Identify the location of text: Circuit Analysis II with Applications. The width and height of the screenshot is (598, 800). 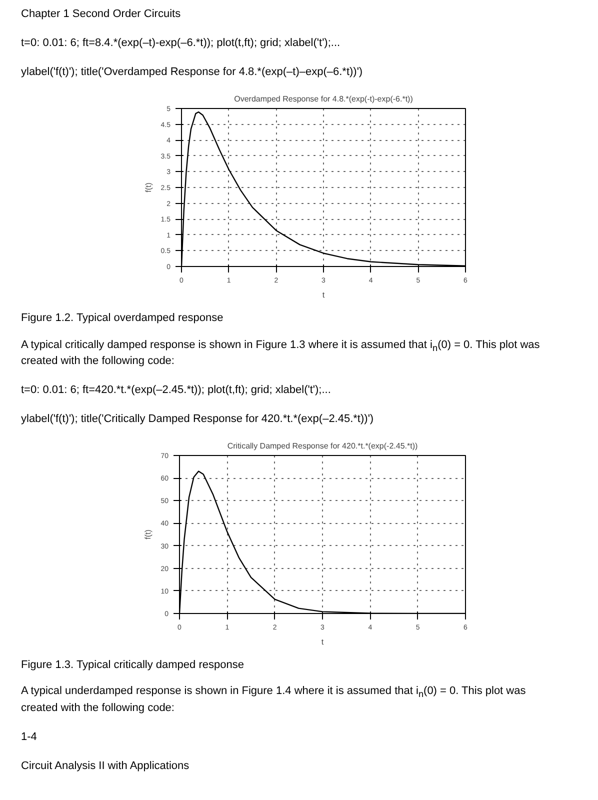
(105, 766).